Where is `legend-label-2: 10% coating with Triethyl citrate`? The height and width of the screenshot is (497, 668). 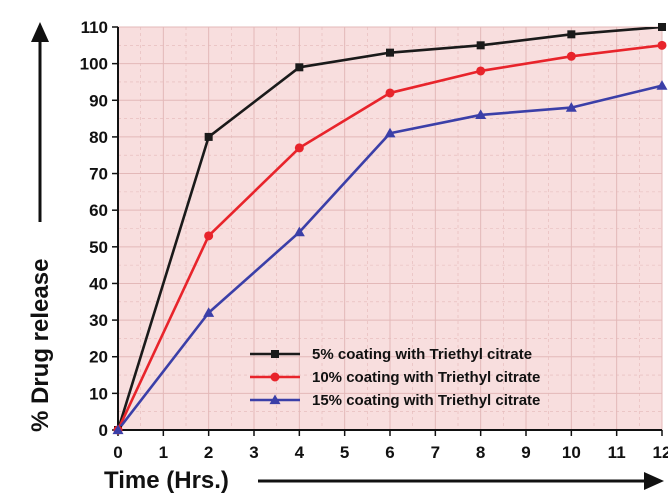
legend-label-2: 10% coating with Triethyl citrate is located at coordinates (426, 377).